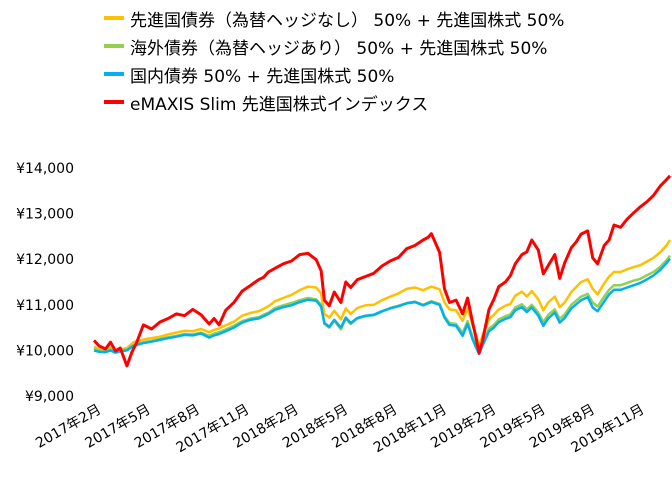 The width and height of the screenshot is (672, 486). I want to click on legend-item: 国内債券 50% + 先進国株式 50%, so click(334, 74).